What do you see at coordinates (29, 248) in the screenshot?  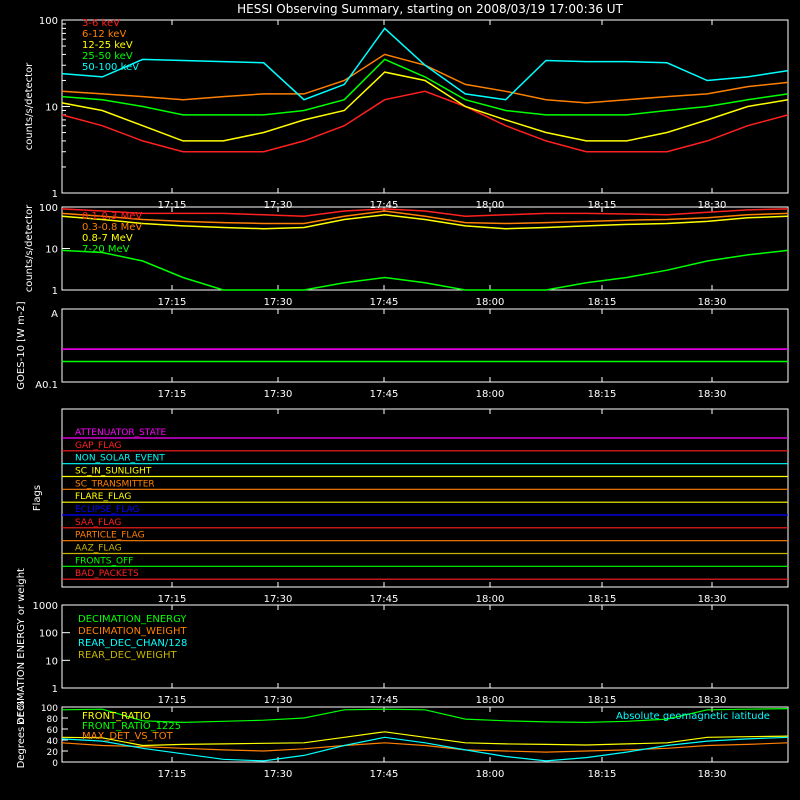 I see `highE-ylabel: counts/s/detector` at bounding box center [29, 248].